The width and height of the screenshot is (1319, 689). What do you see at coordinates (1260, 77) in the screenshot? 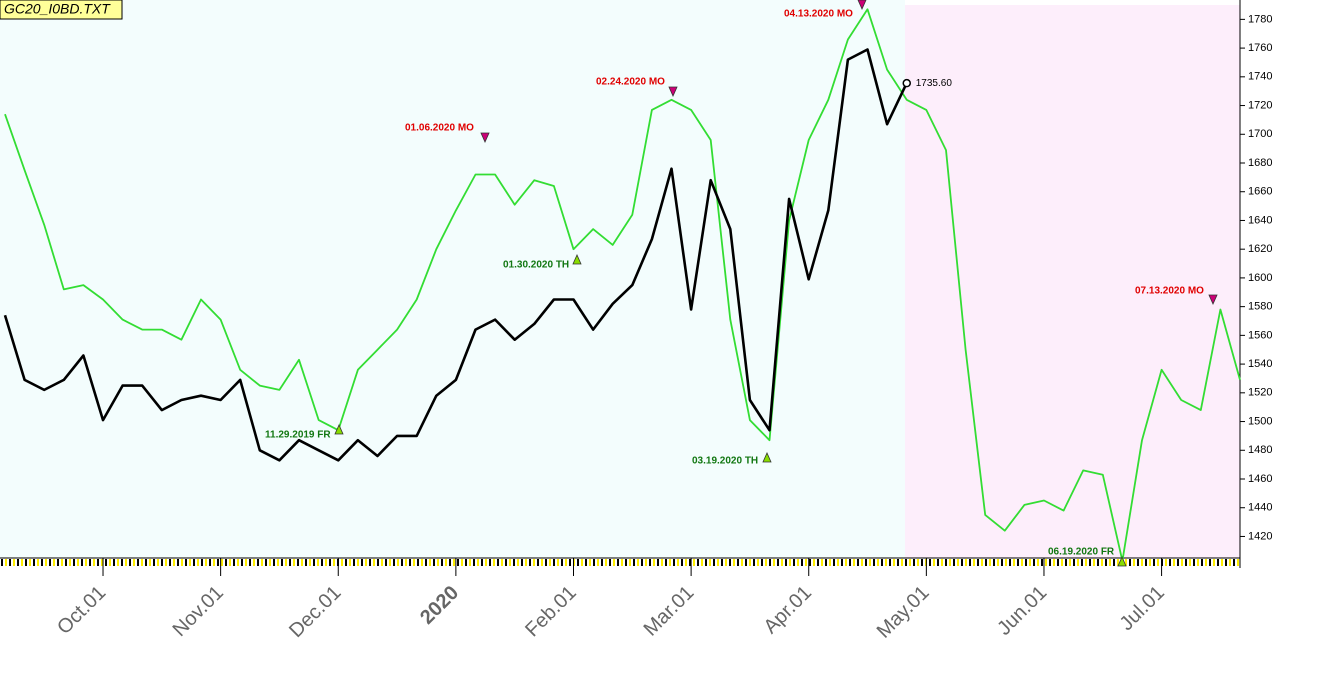
I see `y-tick-label: 1740` at bounding box center [1260, 77].